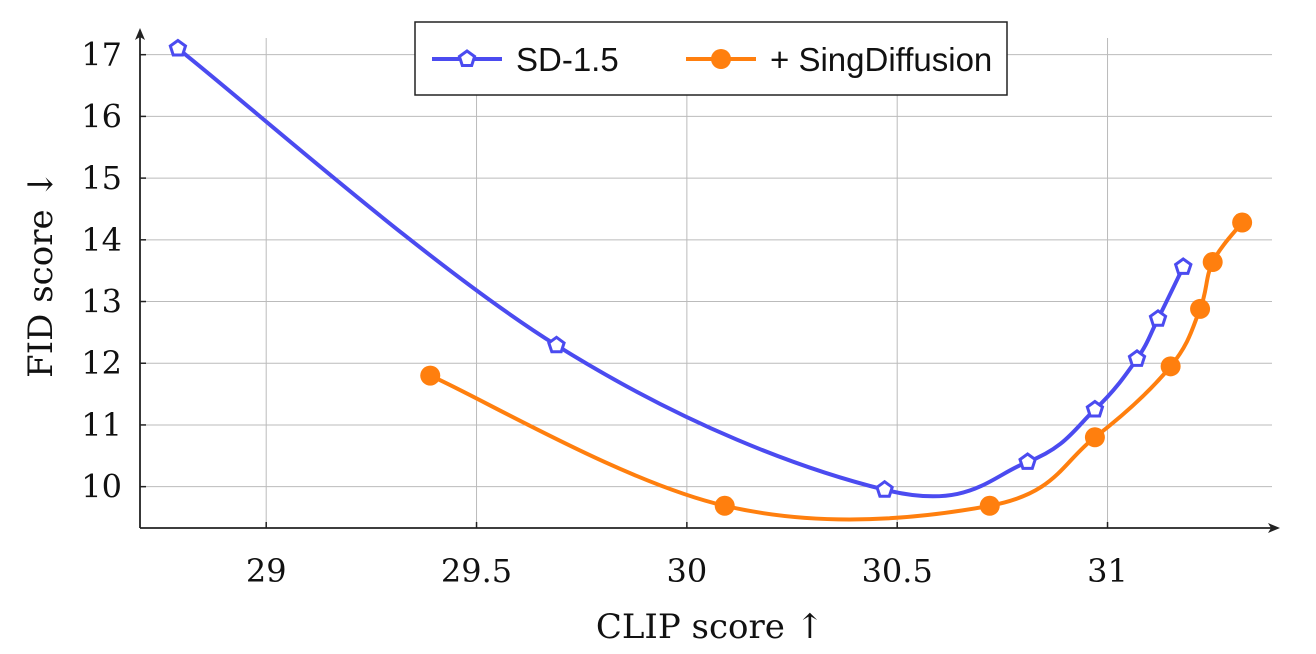 The width and height of the screenshot is (1316, 654). I want to click on x-tick-label: 30.5, so click(897, 571).